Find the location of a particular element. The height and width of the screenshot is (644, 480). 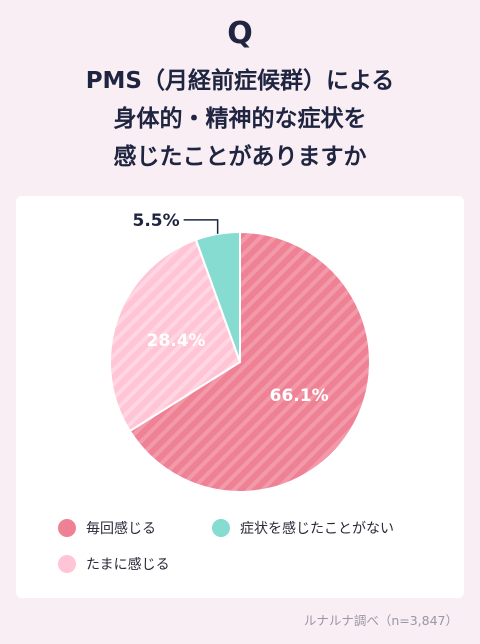

value-label-never: 5.5% is located at coordinates (155, 221).